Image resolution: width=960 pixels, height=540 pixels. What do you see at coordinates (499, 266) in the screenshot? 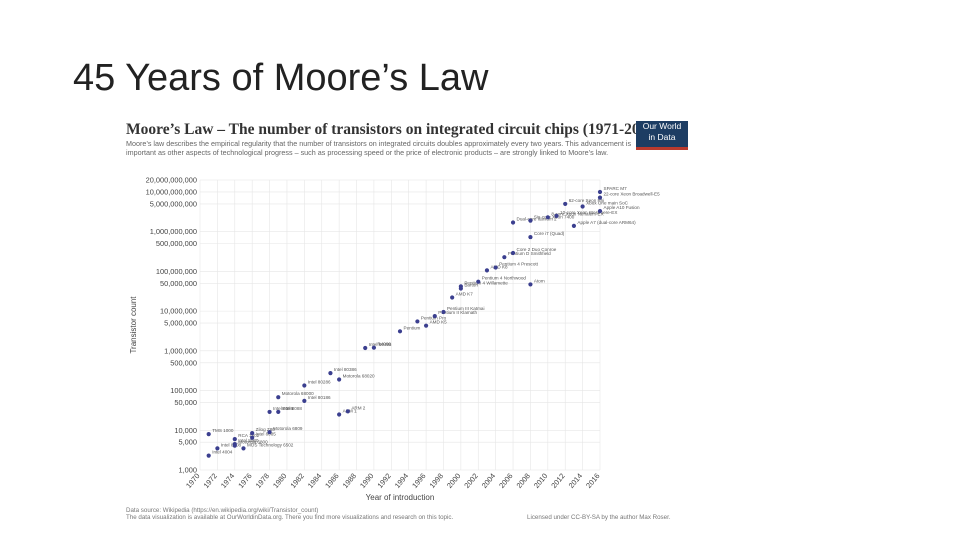
I see `data-point-label: AMD K8` at bounding box center [499, 266].